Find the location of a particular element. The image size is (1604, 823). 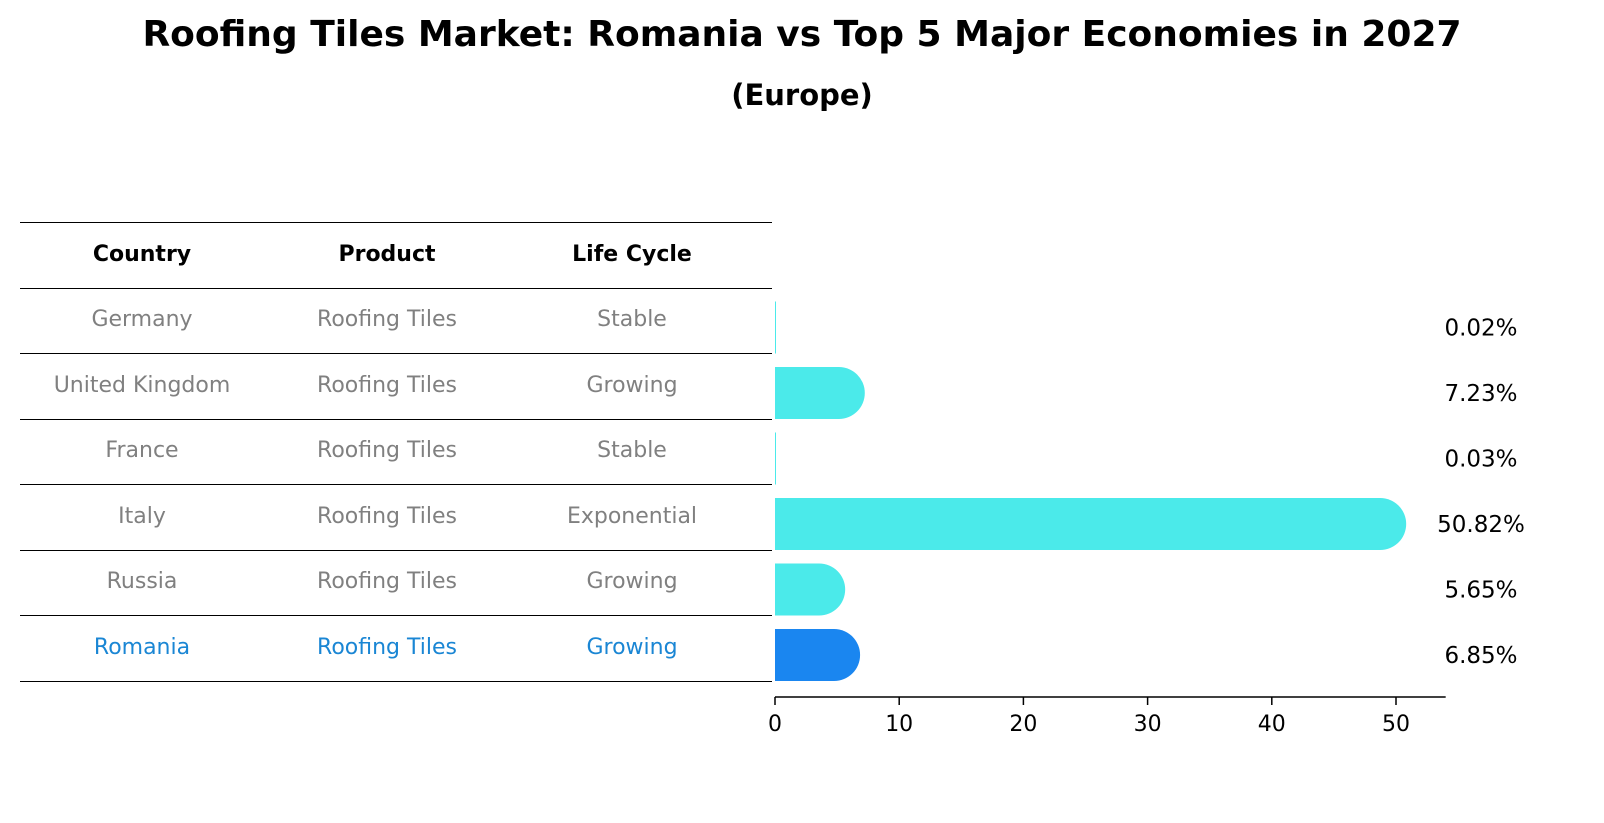

bar-value-label: 6.85% is located at coordinates (1480, 656).